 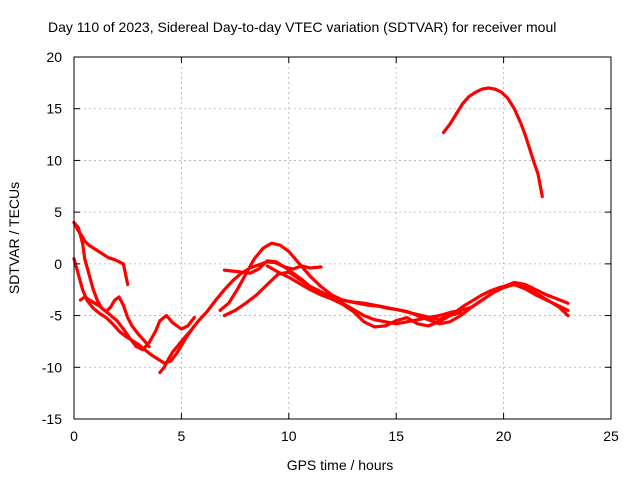 I want to click on x-tick-label: 10, so click(x=289, y=436).